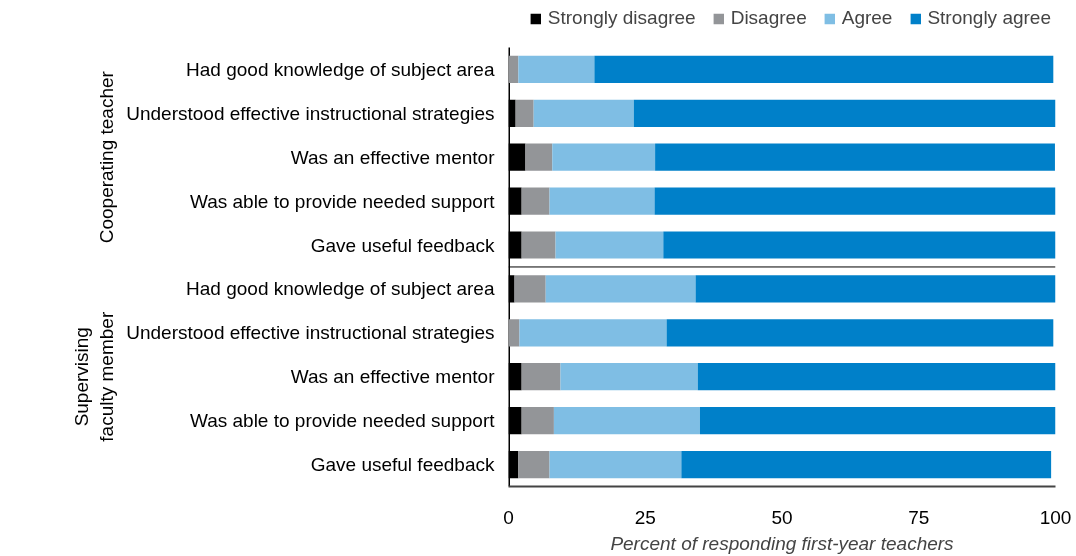 Image resolution: width=1076 pixels, height=556 pixels. I want to click on x-tick-label: 100, so click(1055, 517).